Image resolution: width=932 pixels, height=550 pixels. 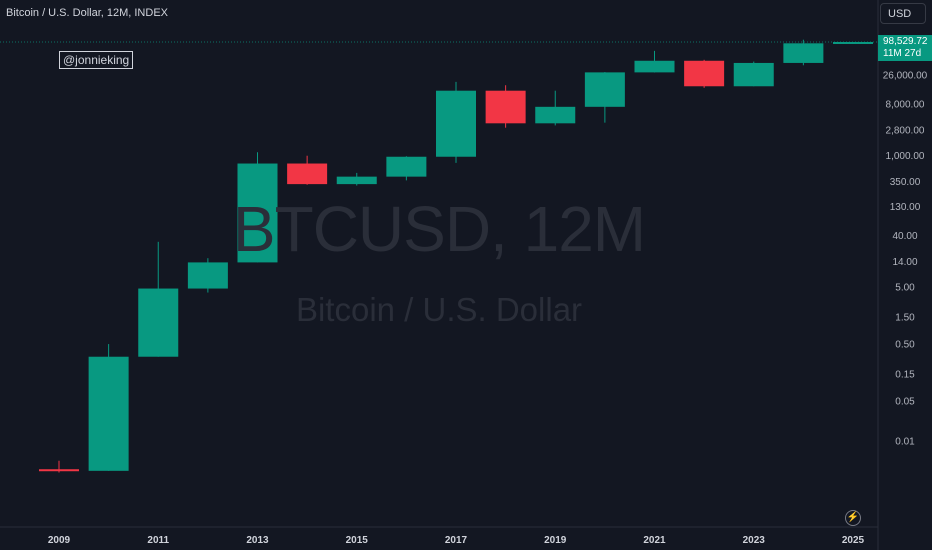 I want to click on candle-2010, so click(x=108, y=407).